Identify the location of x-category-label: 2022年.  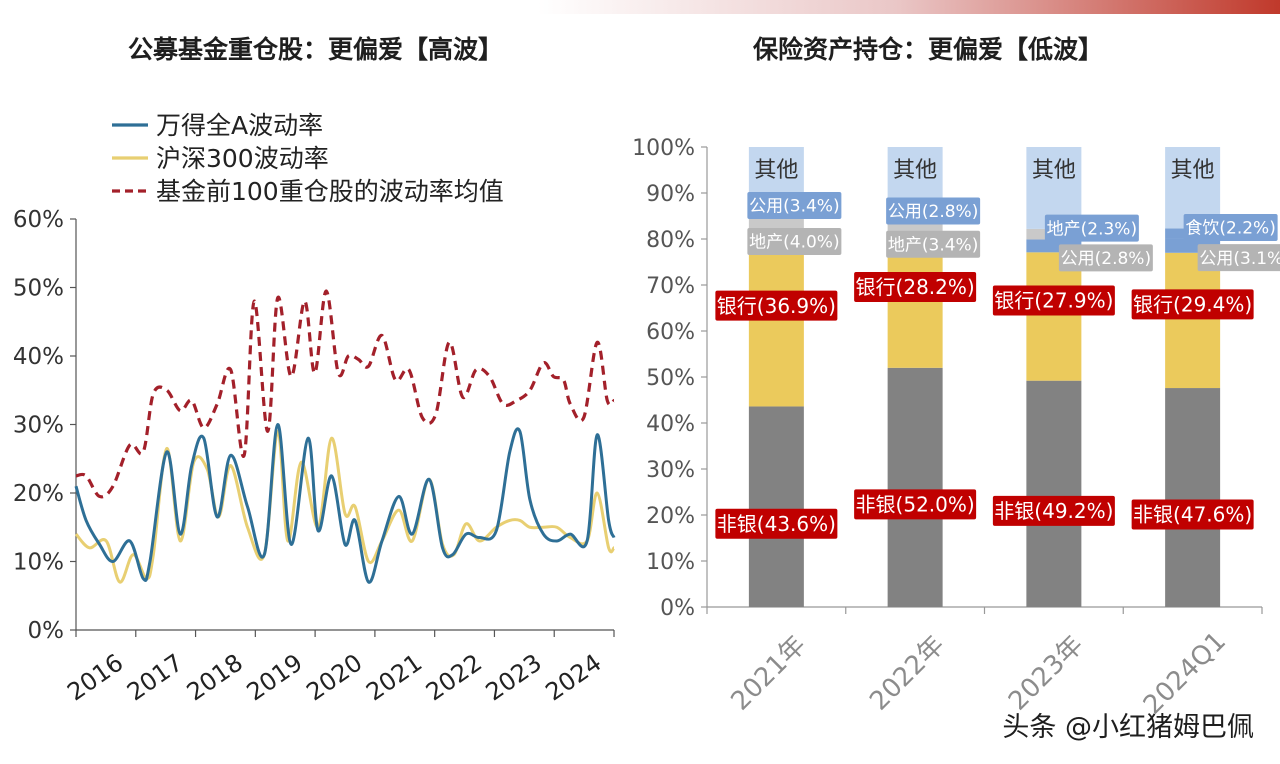
(907, 673).